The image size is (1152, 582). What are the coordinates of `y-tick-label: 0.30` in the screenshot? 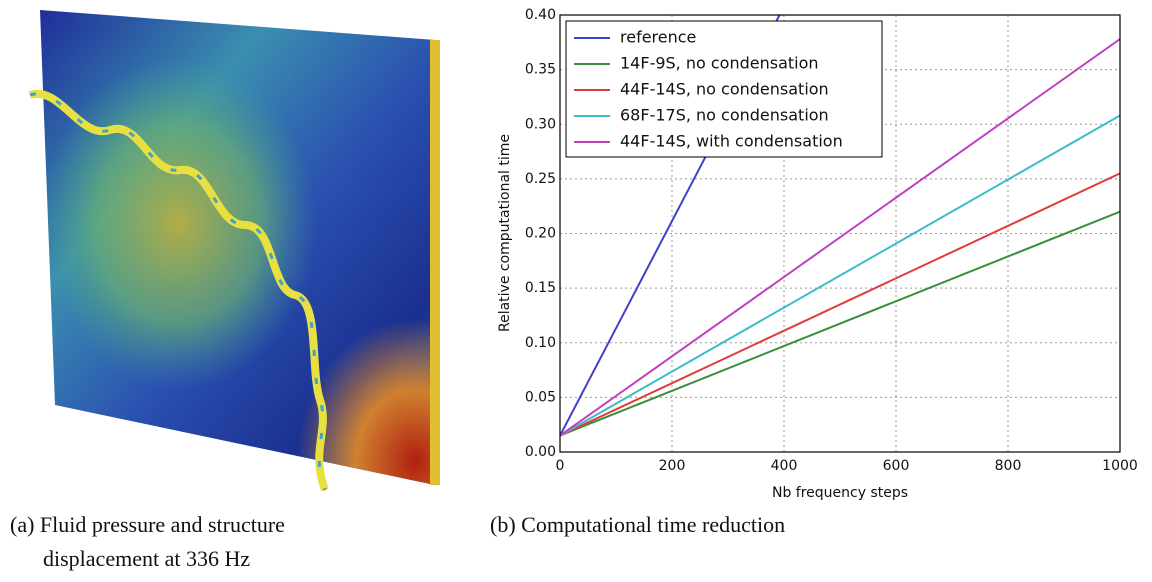 It's located at (540, 124).